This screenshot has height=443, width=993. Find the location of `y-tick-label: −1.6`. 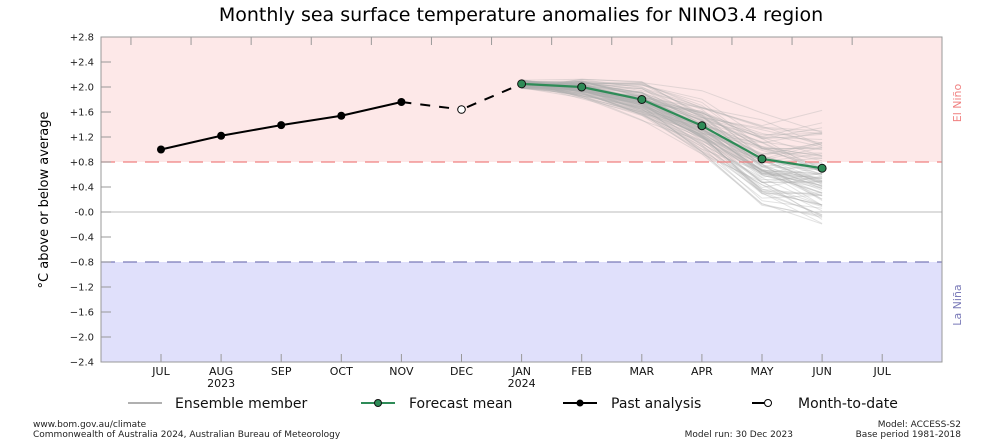

y-tick-label: −1.6 is located at coordinates (82, 313).